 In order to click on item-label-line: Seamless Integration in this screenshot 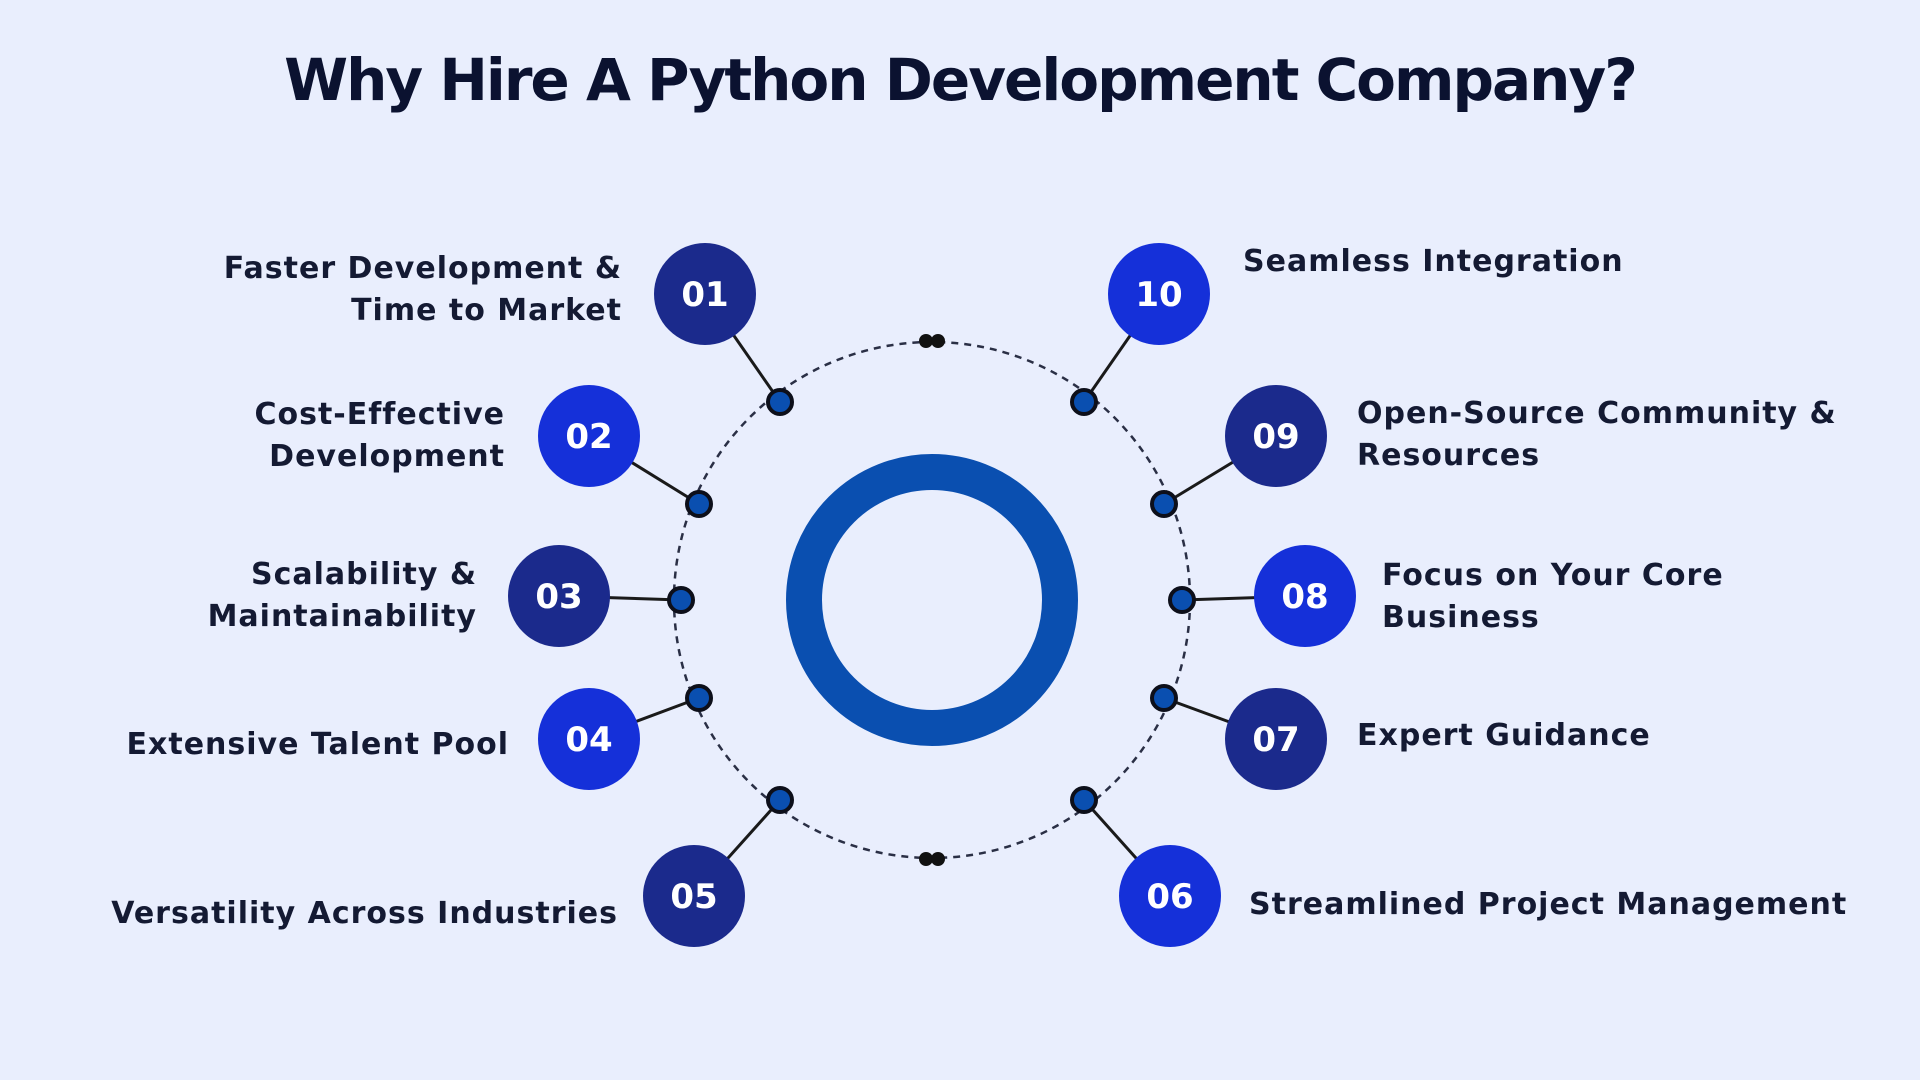, I will do `click(1433, 261)`.